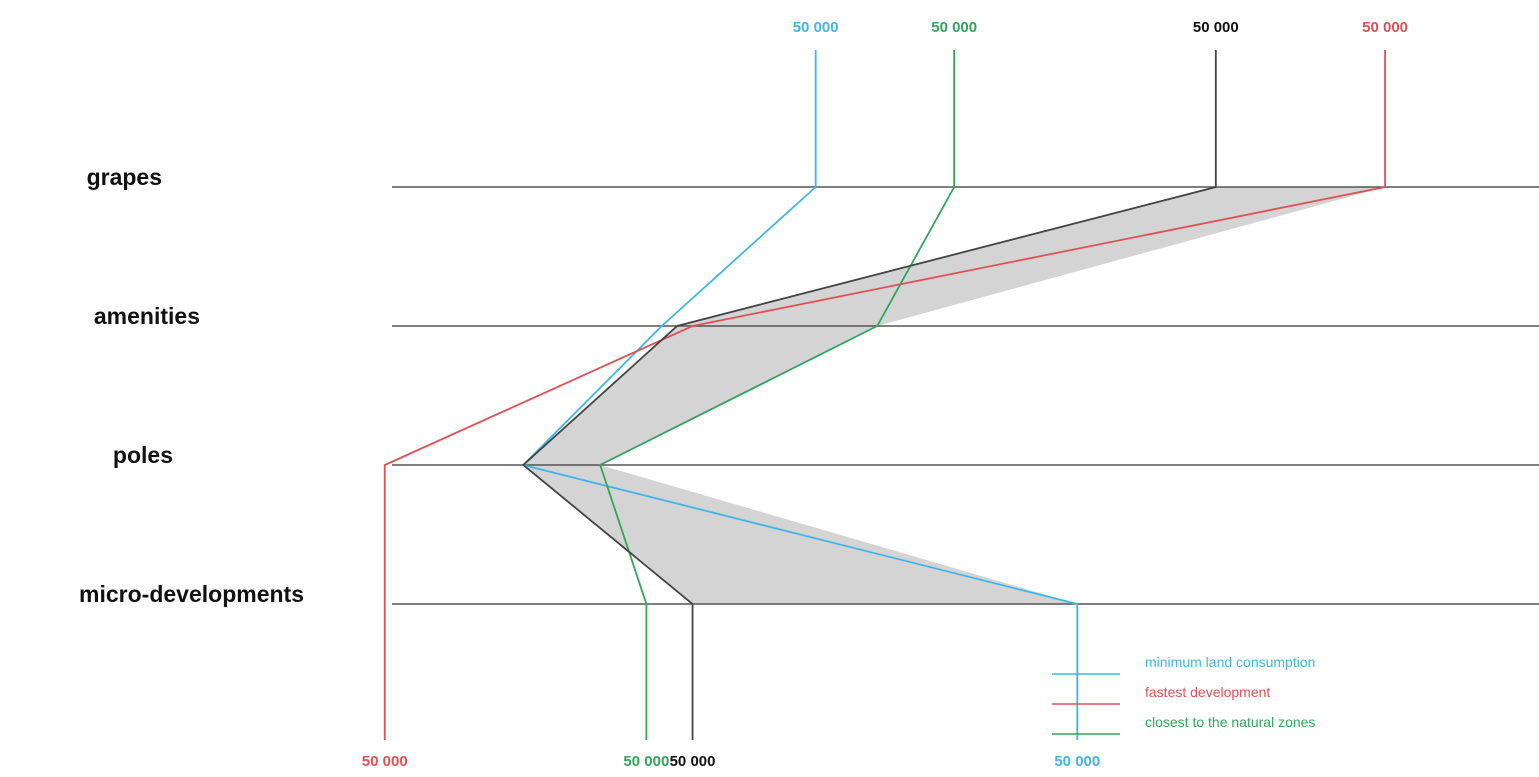 The image size is (1539, 777). What do you see at coordinates (124, 177) in the screenshot?
I see `row-label-grapes: grapes` at bounding box center [124, 177].